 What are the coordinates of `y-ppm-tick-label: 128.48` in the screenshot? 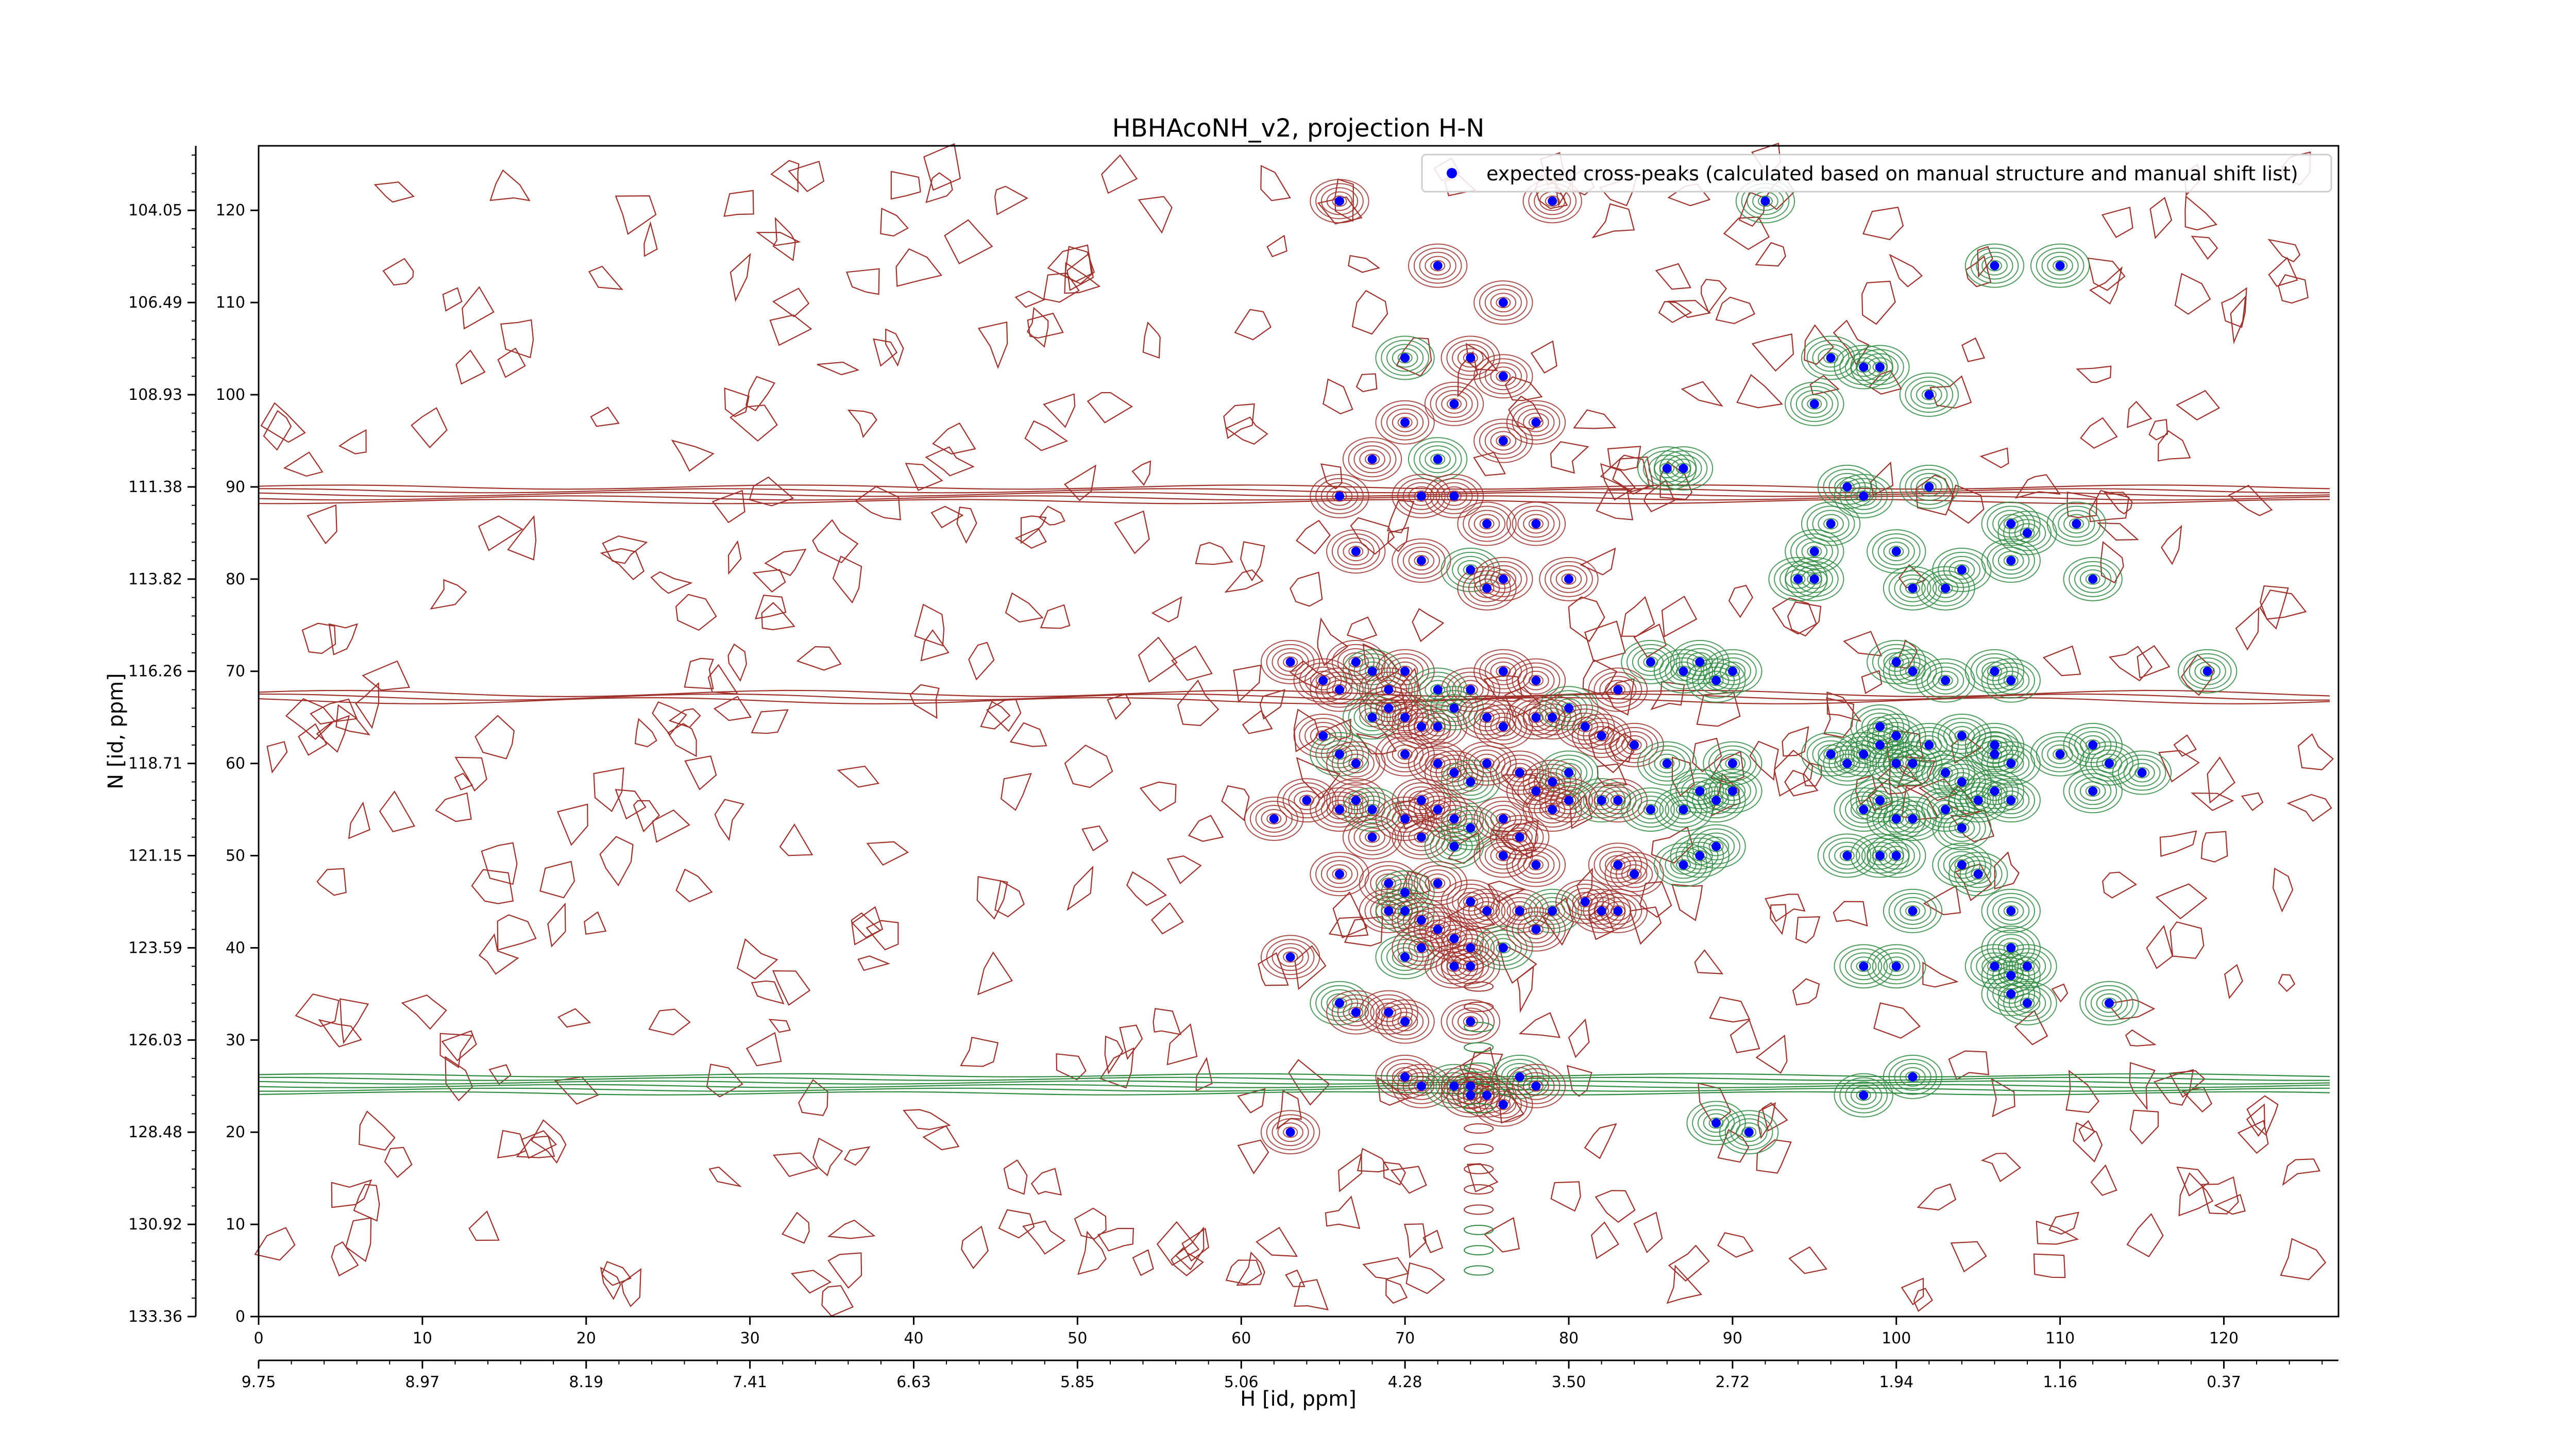 It's located at (155, 1132).